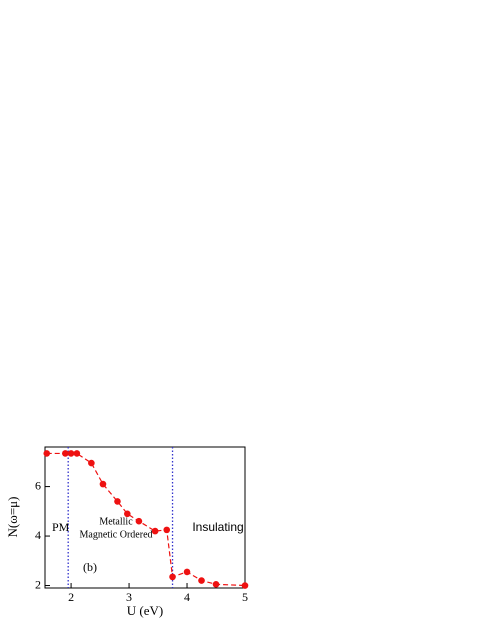  I want to click on x-tick-label: 5, so click(245, 597).